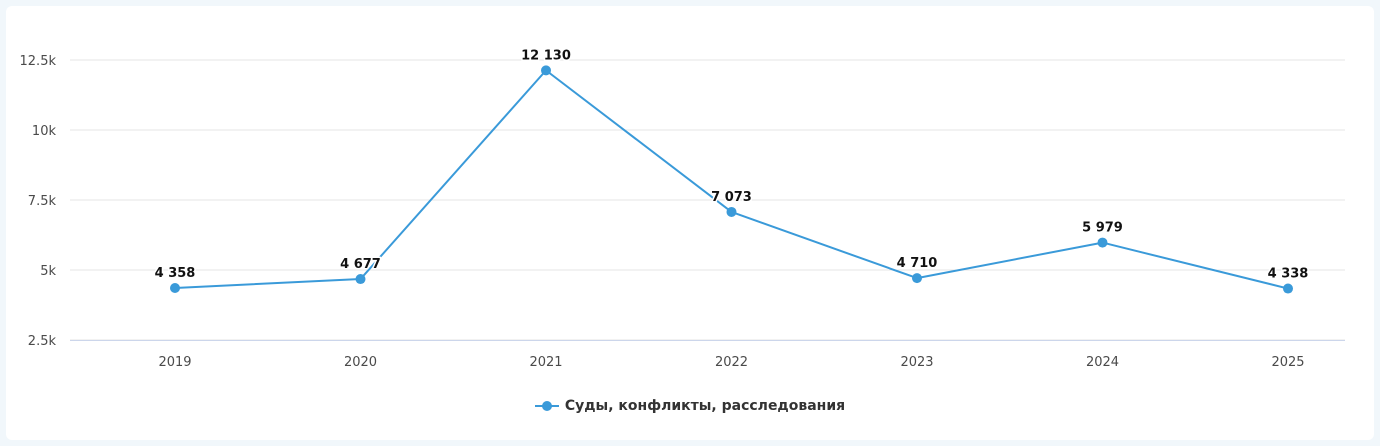 The width and height of the screenshot is (1380, 446). Describe the element at coordinates (1288, 274) in the screenshot. I see `data-label: 4 338` at that location.